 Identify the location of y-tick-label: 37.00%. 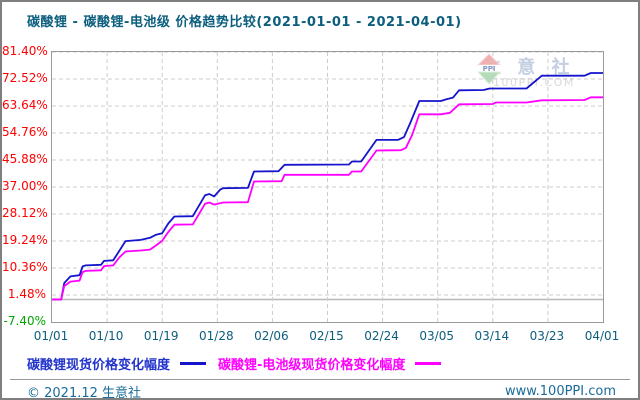
(25, 186).